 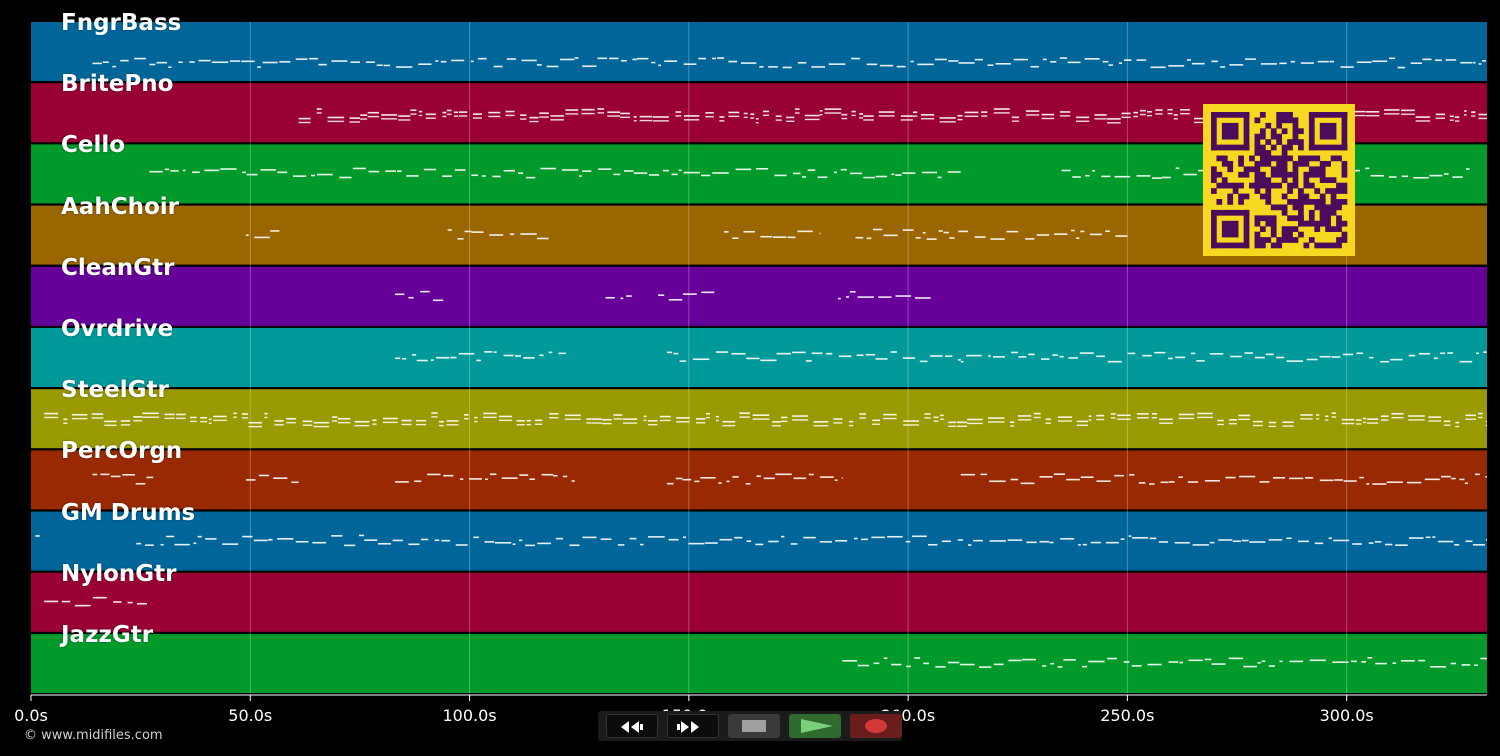 What do you see at coordinates (117, 84) in the screenshot?
I see `track-label: BritePno` at bounding box center [117, 84].